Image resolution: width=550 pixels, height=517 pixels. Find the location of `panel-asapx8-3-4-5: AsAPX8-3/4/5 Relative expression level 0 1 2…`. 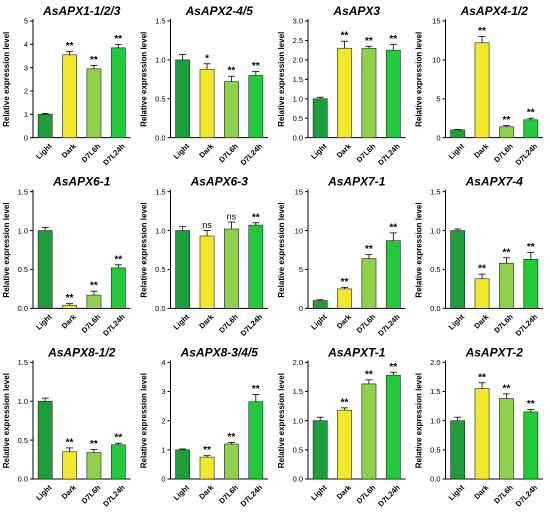

panel-asapx8-3-4-5: AsAPX8-3/4/5 Relative expression level 0 1 2… is located at coordinates (204, 427).